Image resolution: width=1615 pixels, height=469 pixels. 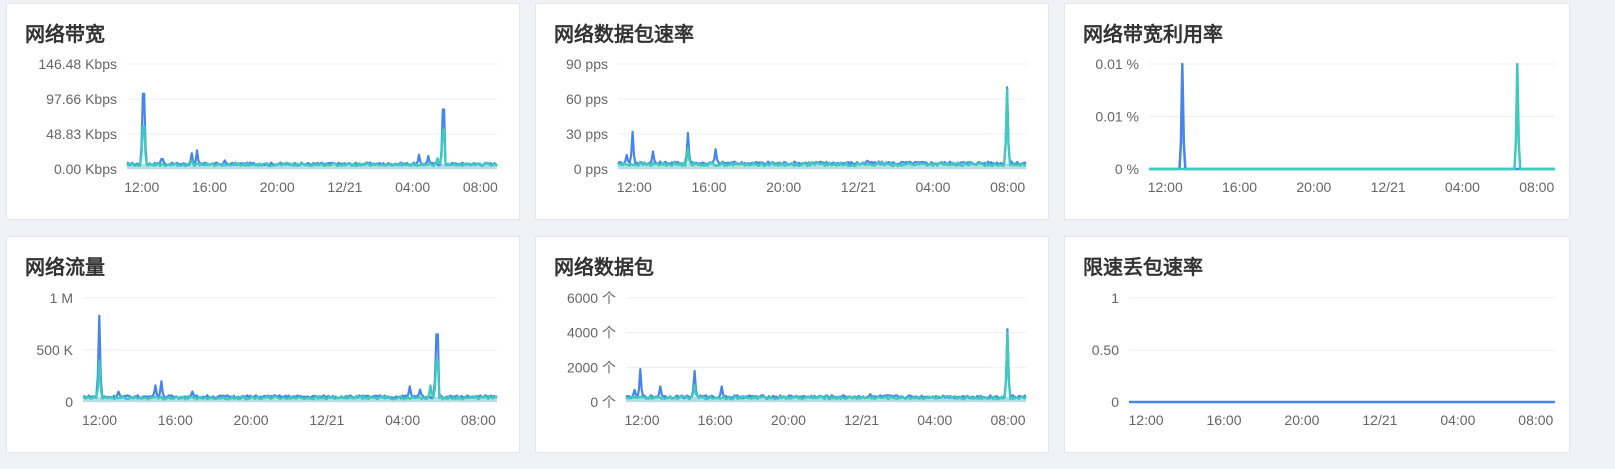 What do you see at coordinates (1153, 34) in the screenshot?
I see `chart-title: 网络带宽利用率` at bounding box center [1153, 34].